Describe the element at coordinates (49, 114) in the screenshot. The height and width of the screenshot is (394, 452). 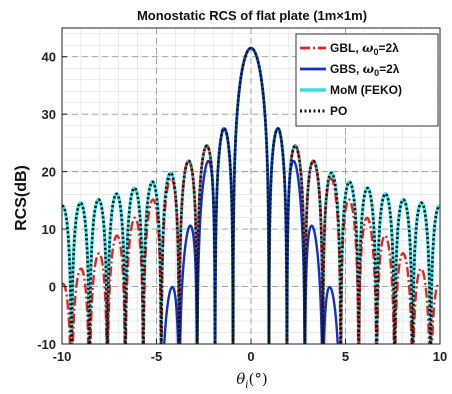
I see `y-tick-label: 30` at that location.